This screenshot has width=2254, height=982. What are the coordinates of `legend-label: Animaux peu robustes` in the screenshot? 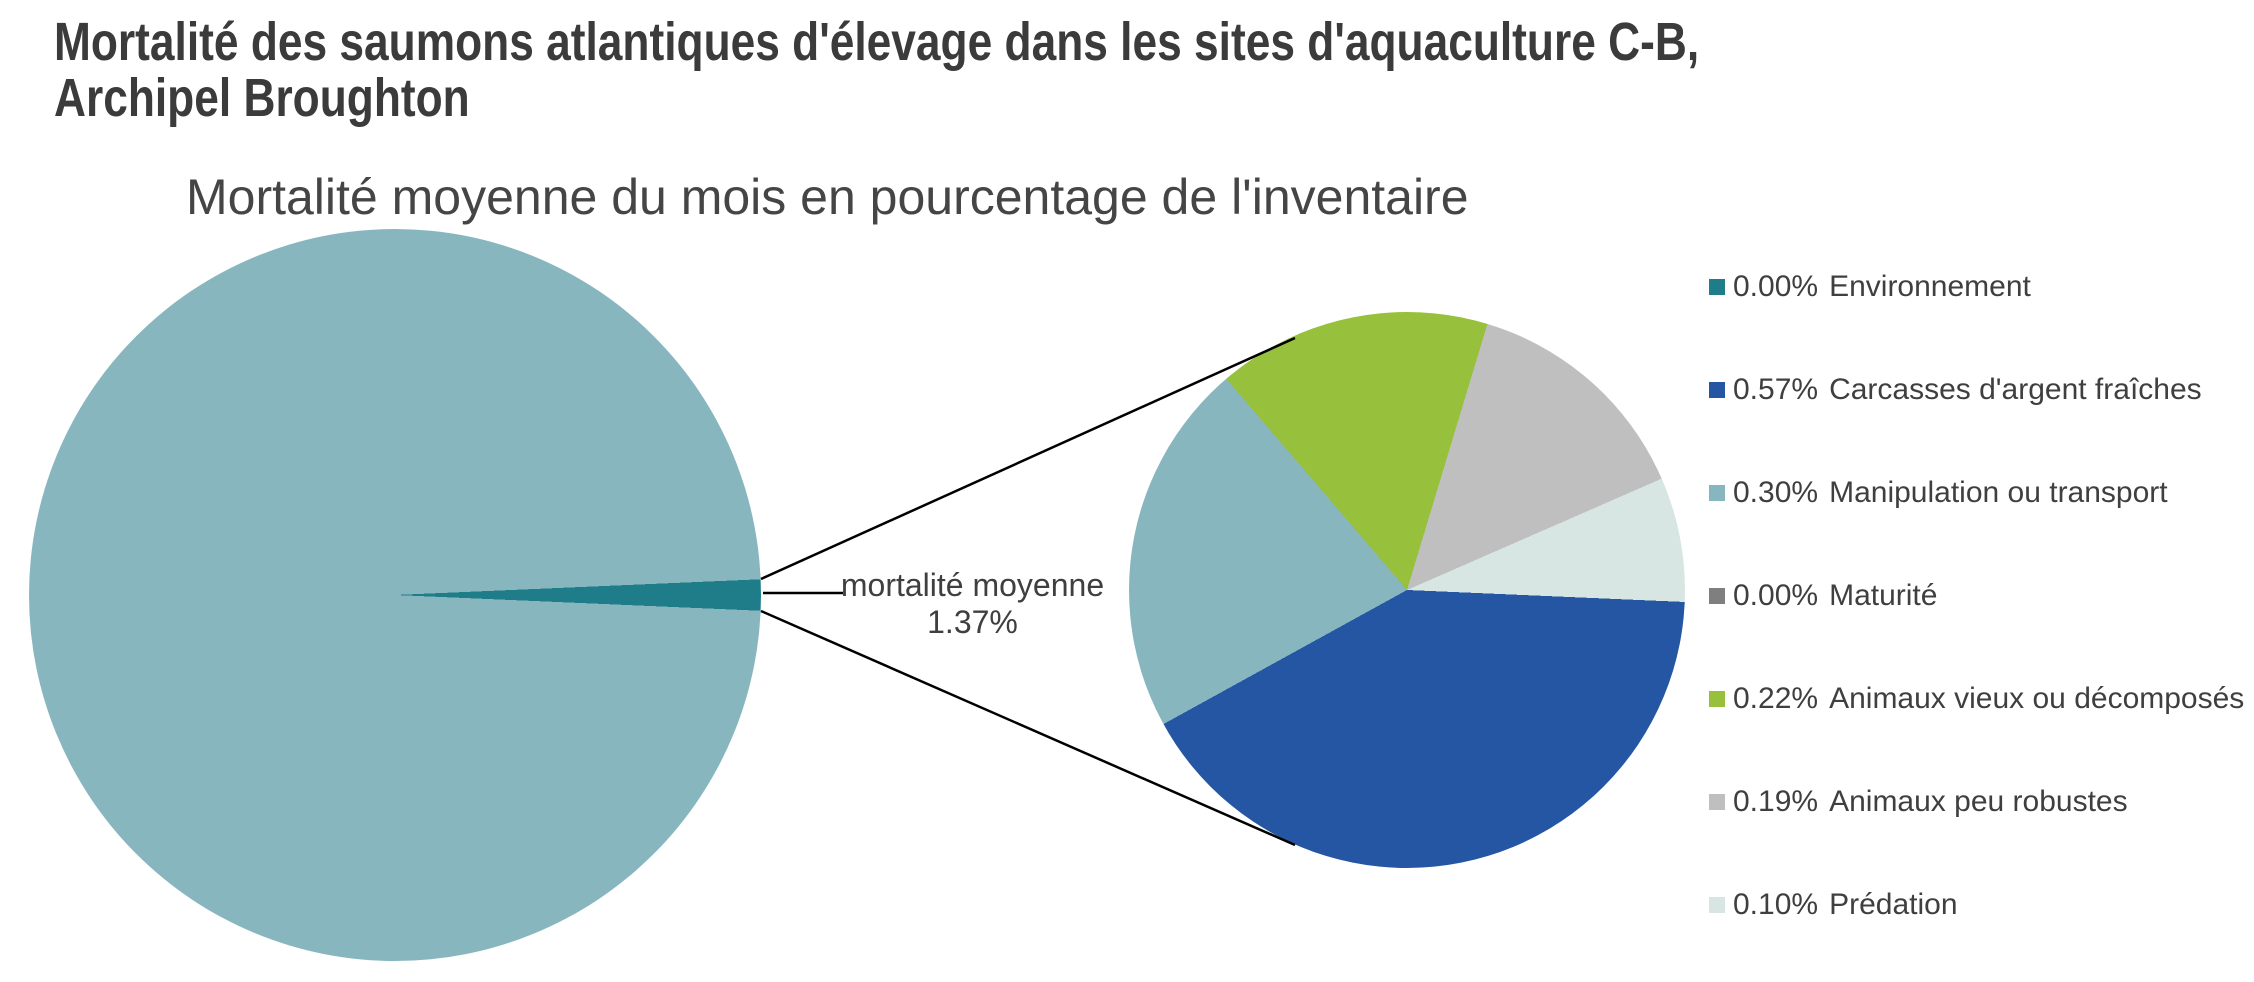 It's located at (1978, 801).